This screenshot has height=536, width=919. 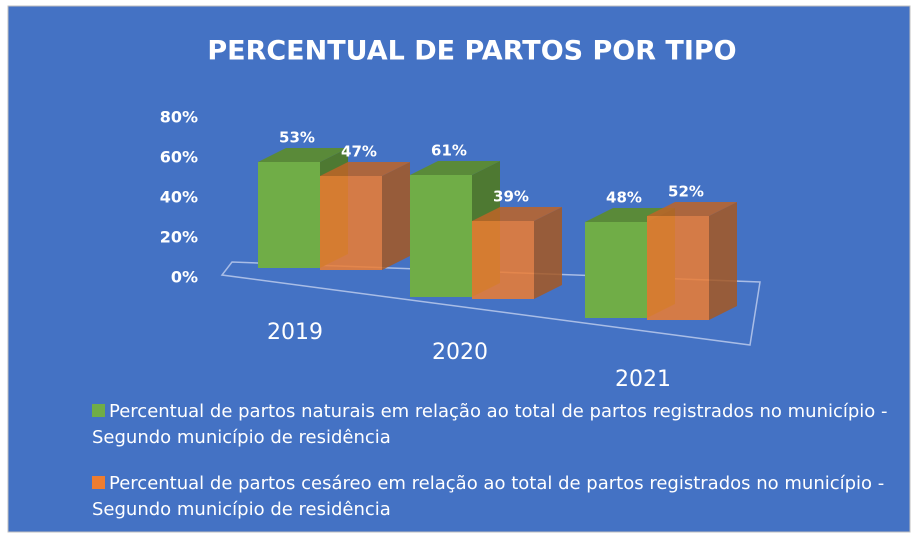 What do you see at coordinates (295, 332) in the screenshot?
I see `x-tick-label: 2019` at bounding box center [295, 332].